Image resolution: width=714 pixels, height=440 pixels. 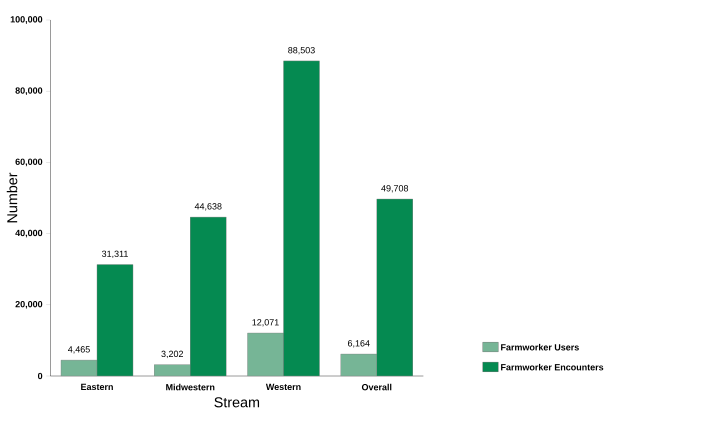 What do you see at coordinates (115, 254) in the screenshot?
I see `data-label: 31,311` at bounding box center [115, 254].